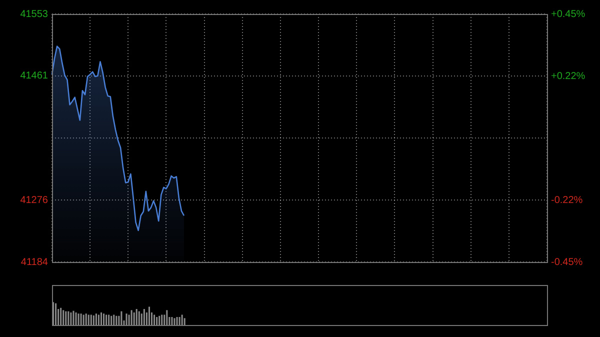  What do you see at coordinates (567, 262) in the screenshot?
I see `y2-tick-label: -0.45%` at bounding box center [567, 262].